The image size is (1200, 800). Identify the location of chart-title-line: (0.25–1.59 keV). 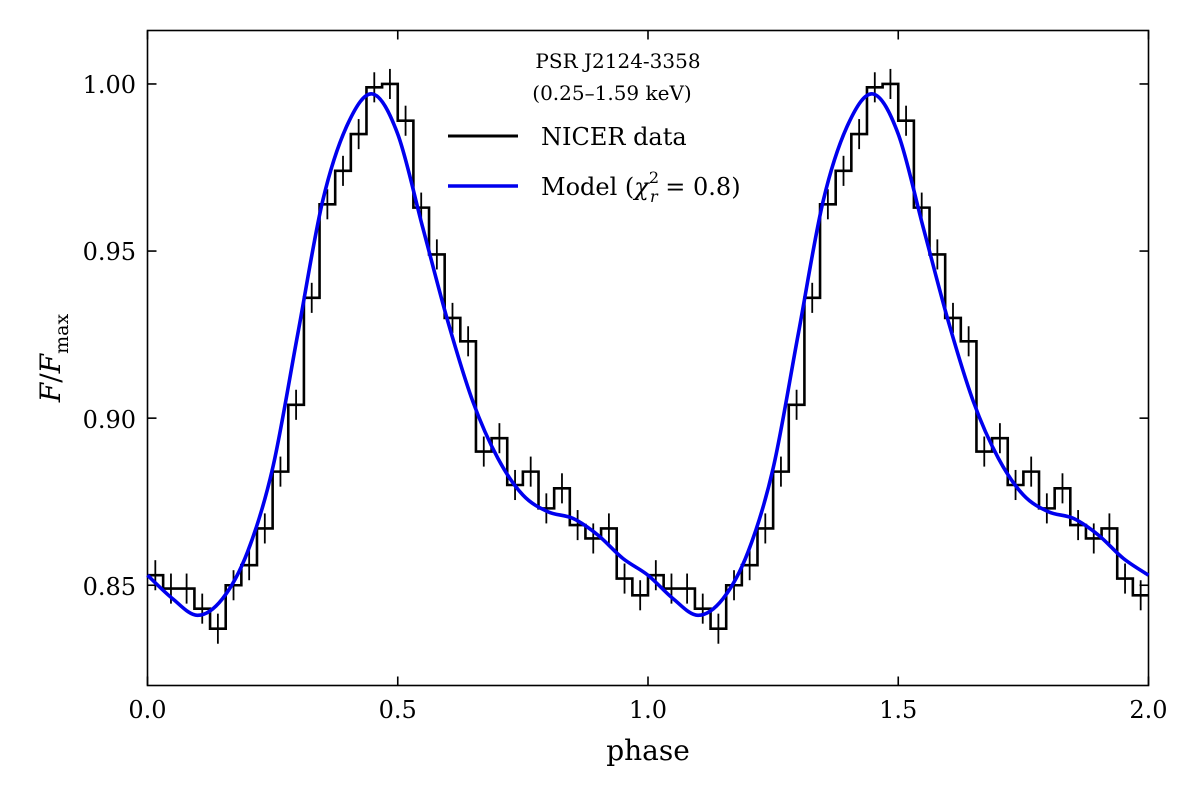
(611, 93).